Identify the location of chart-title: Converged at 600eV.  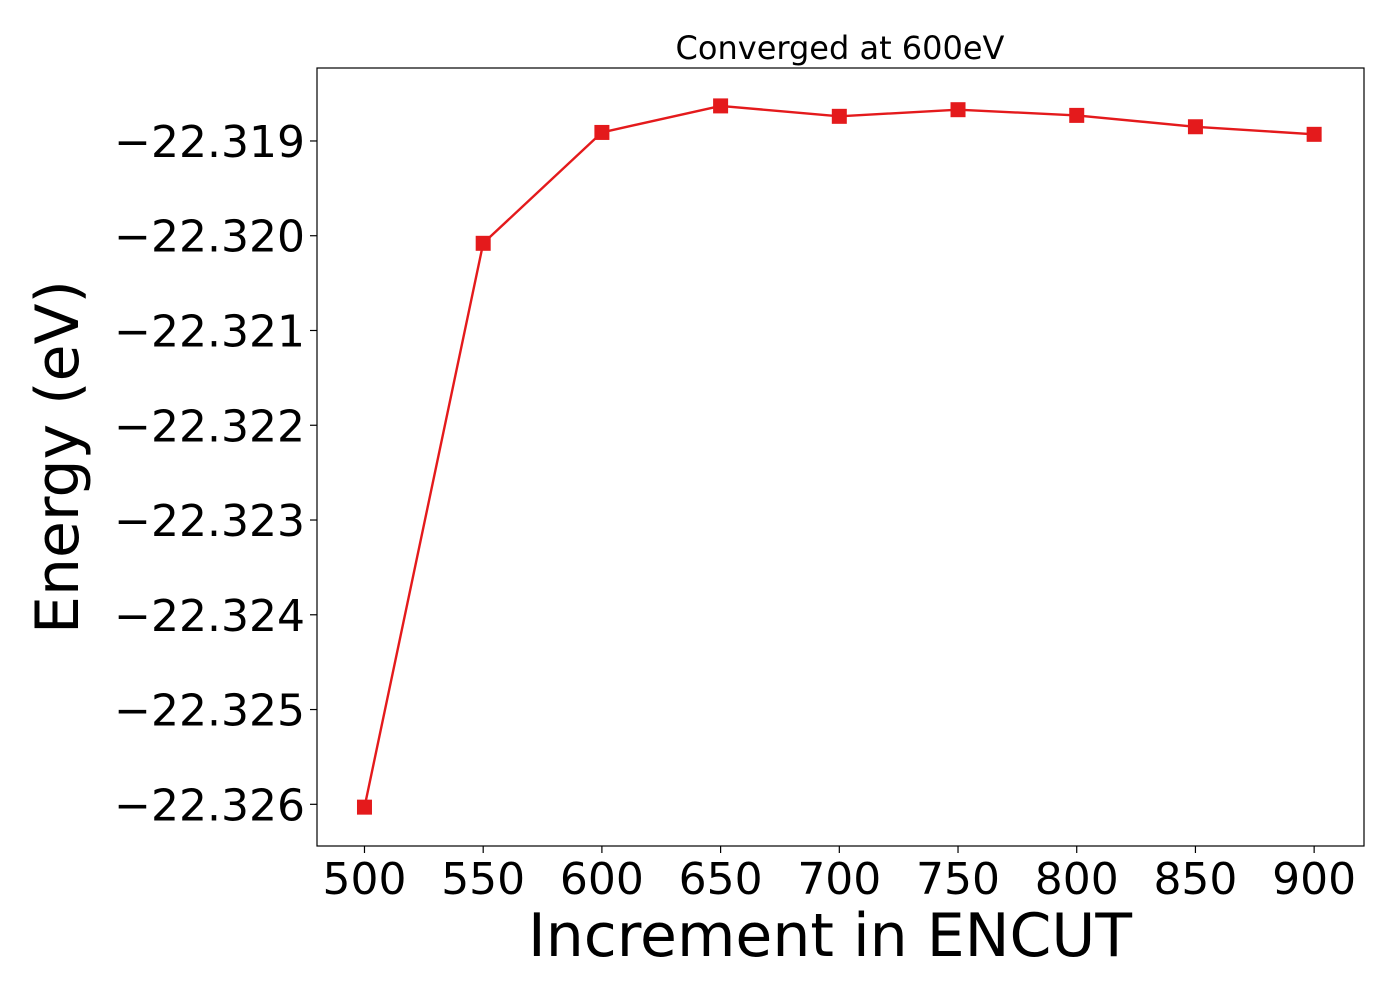
(840, 48).